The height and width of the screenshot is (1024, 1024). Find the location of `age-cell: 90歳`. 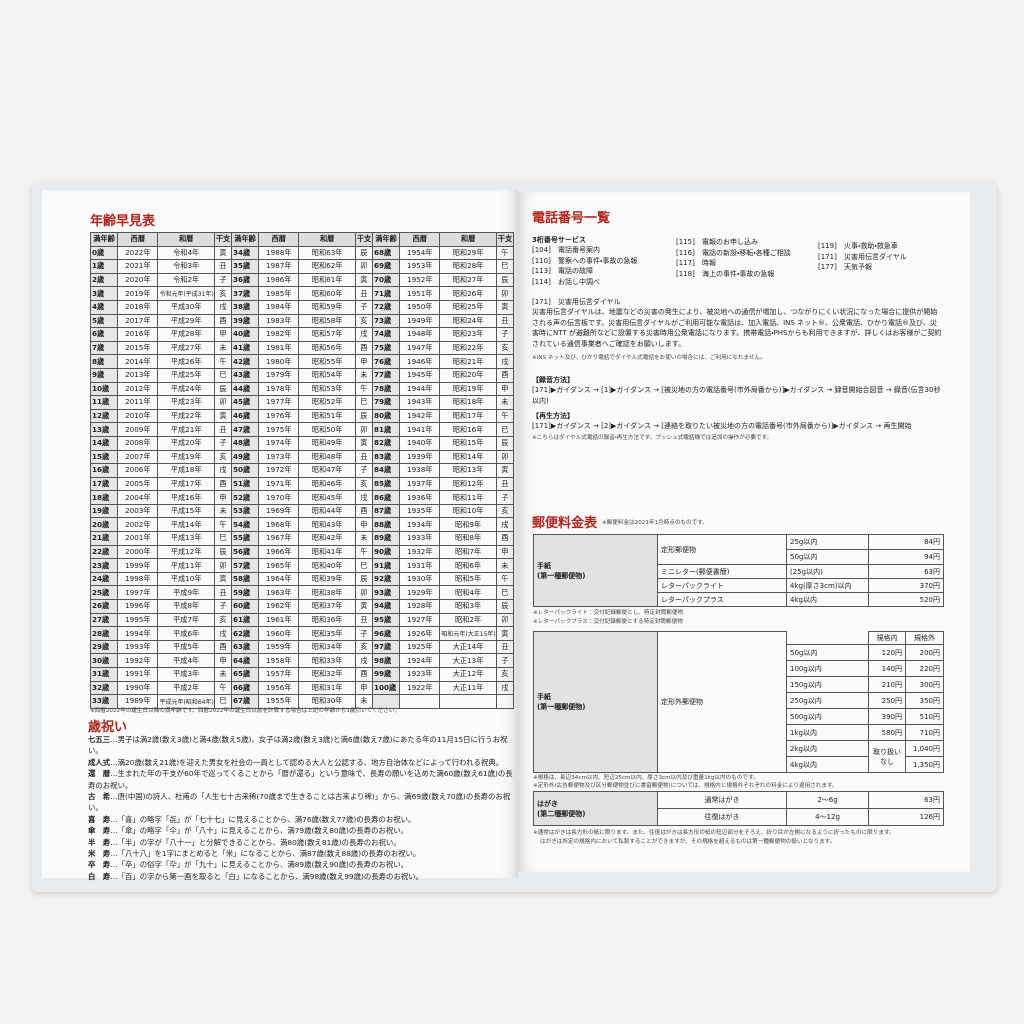

age-cell: 90歳 is located at coordinates (386, 552).